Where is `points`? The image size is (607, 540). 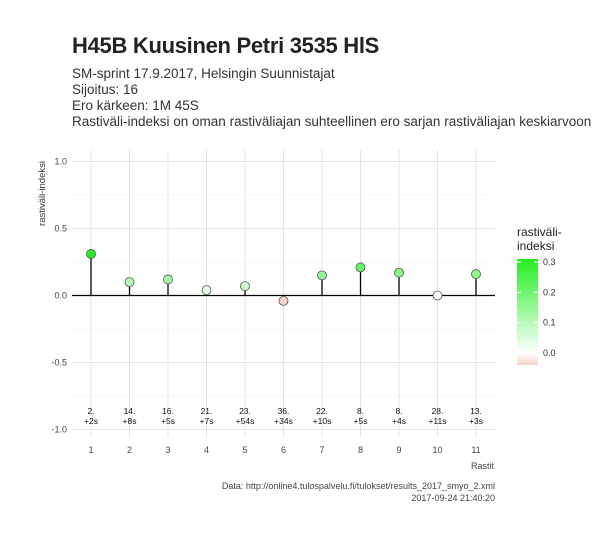
points is located at coordinates (283, 277).